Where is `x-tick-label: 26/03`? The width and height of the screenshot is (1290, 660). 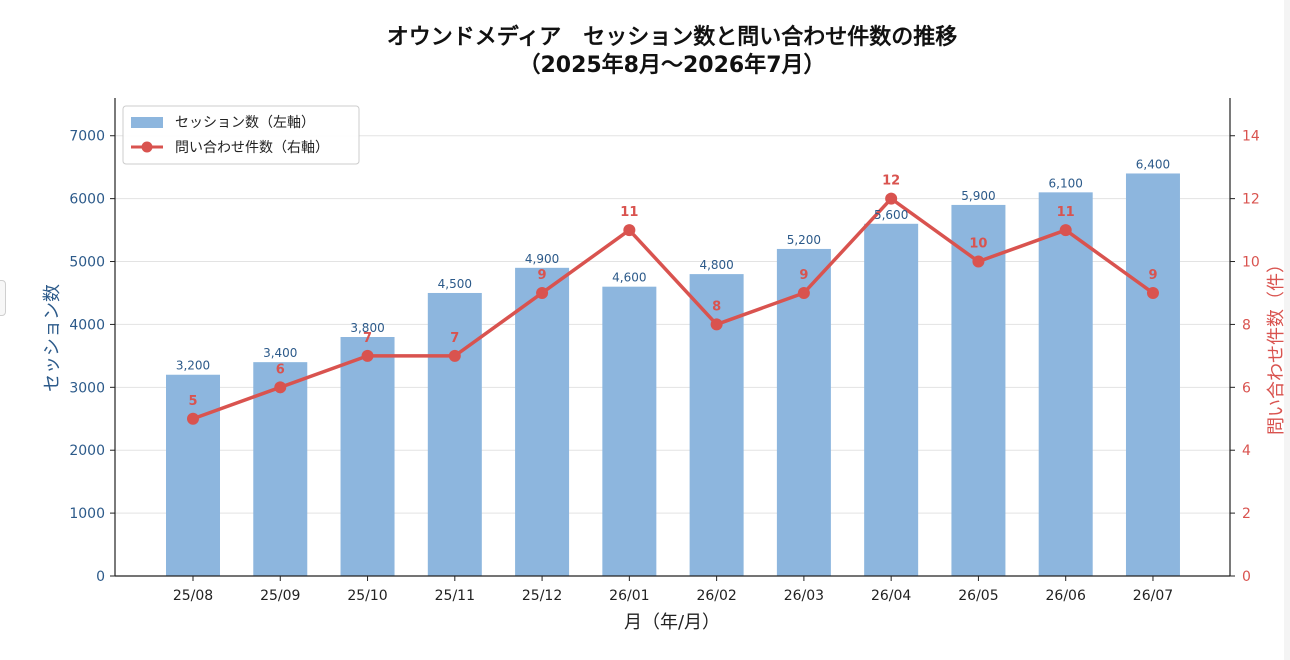 x-tick-label: 26/03 is located at coordinates (804, 596).